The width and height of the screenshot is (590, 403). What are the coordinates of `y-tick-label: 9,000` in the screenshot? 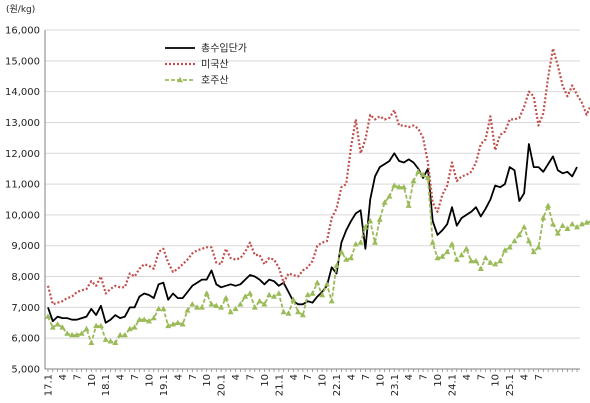 It's located at (25, 246).